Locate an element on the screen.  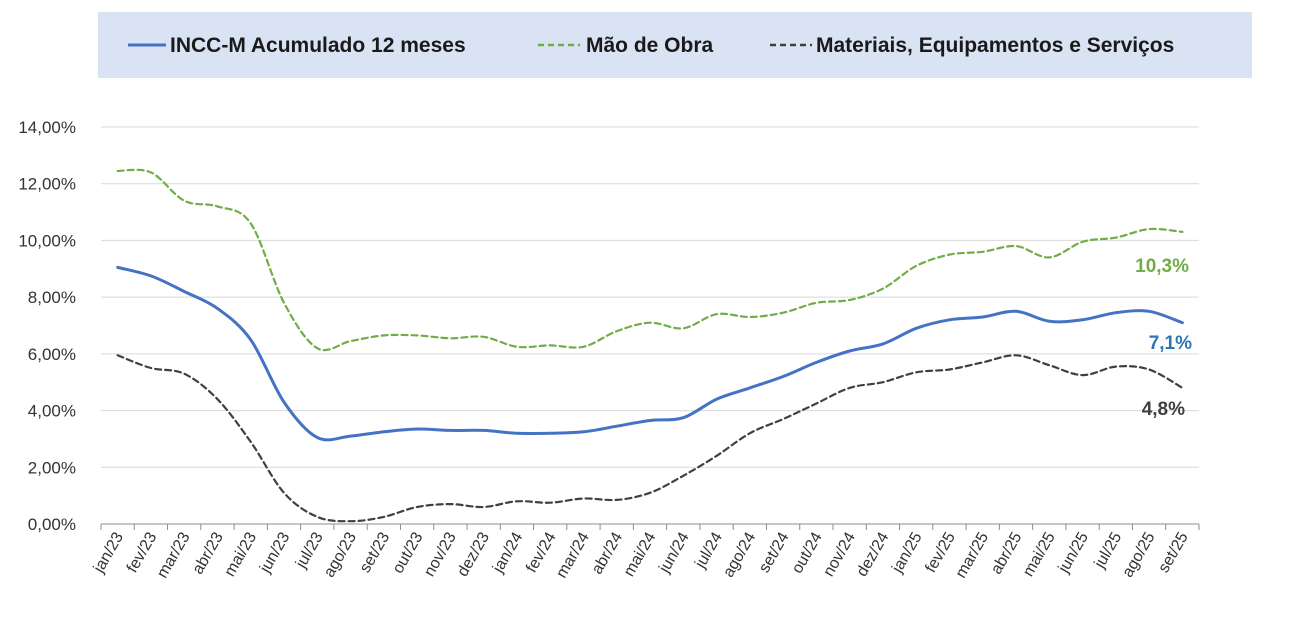
x-tick-label: jun/25 is located at coordinates (1073, 552).